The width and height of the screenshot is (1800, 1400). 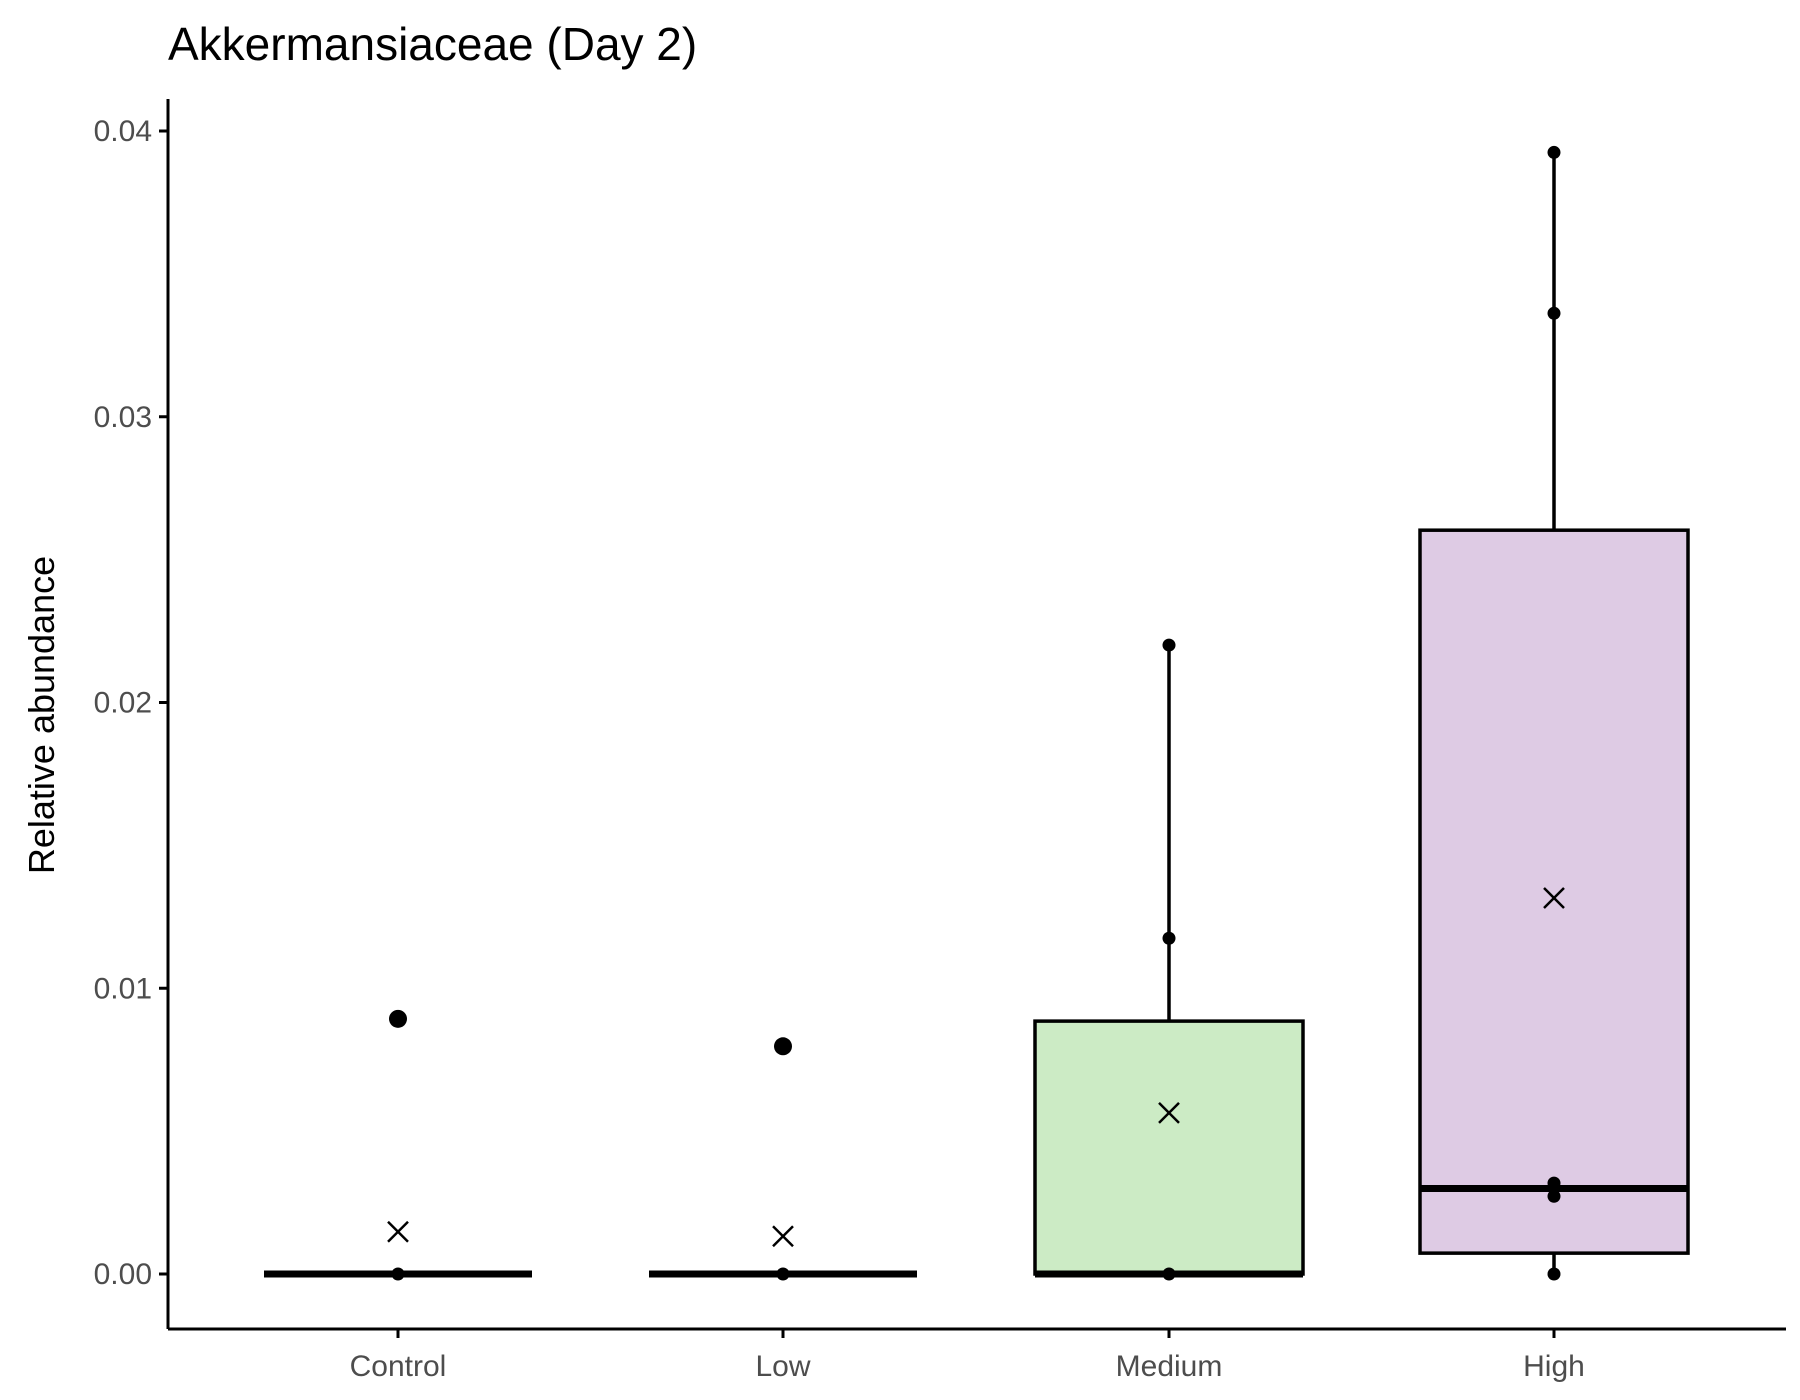 What do you see at coordinates (1554, 1366) in the screenshot?
I see `x-tick-label-high: High` at bounding box center [1554, 1366].